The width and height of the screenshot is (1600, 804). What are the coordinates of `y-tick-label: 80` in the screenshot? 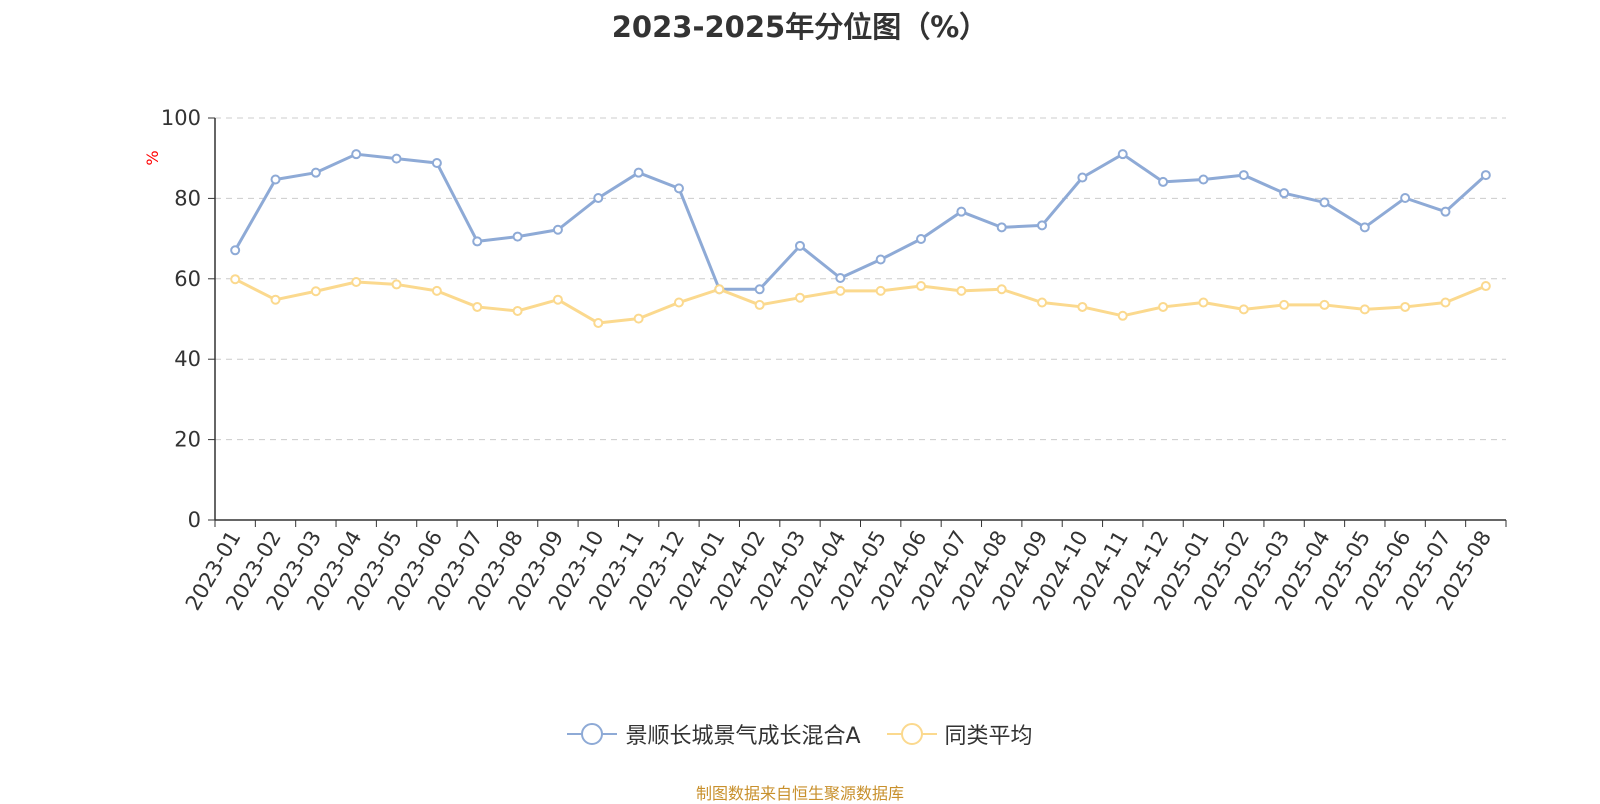 It's located at (187, 198).